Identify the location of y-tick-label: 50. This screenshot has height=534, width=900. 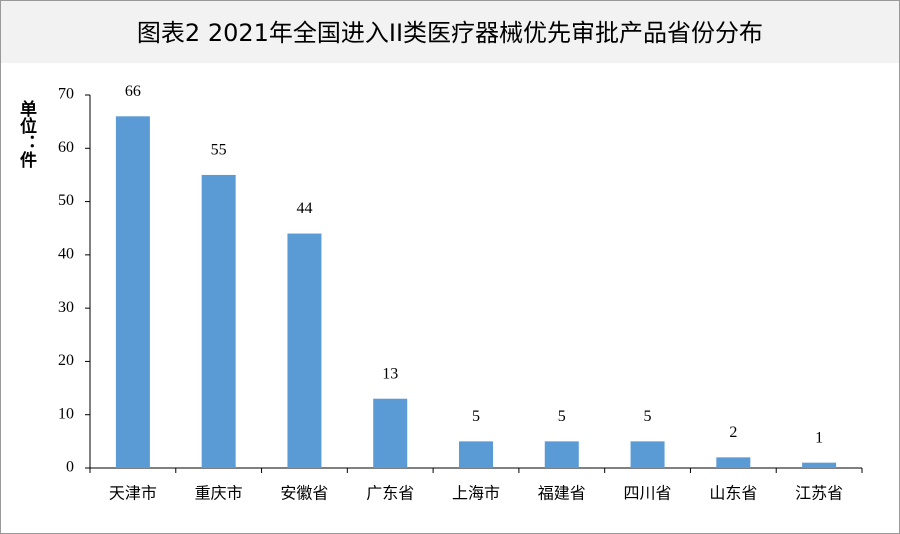
(66, 200).